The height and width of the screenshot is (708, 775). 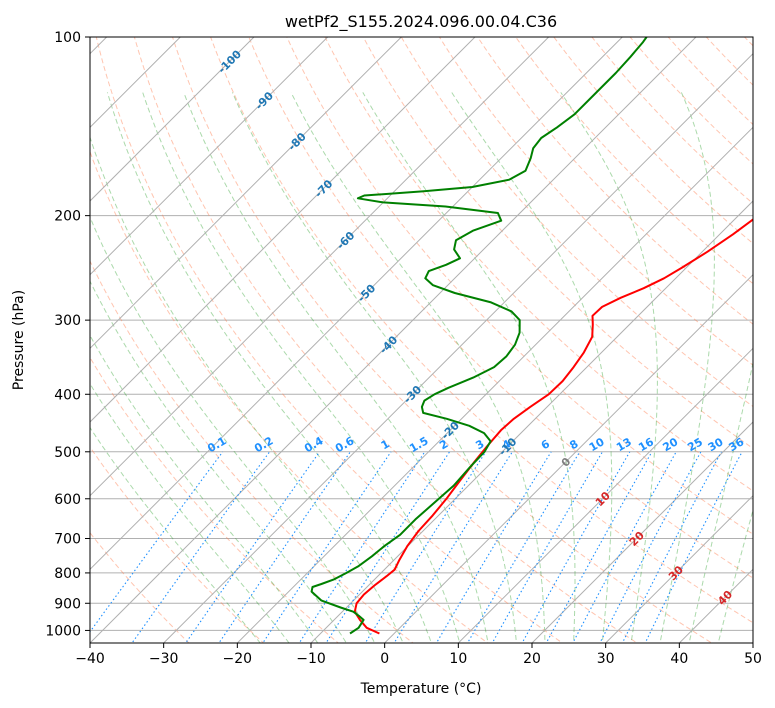 I want to click on x-tick-label: 0, so click(x=384, y=659).